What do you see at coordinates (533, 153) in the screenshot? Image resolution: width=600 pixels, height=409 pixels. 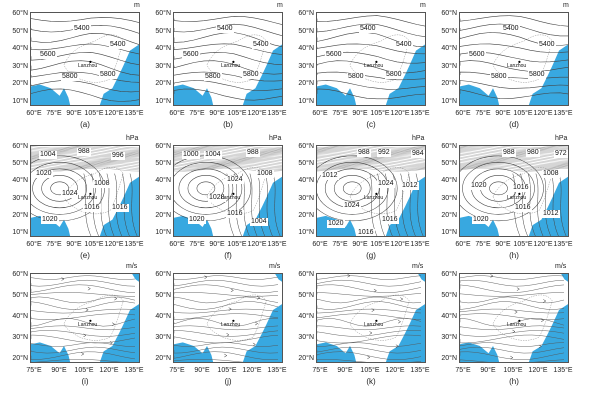 I see `contour-label: 980` at bounding box center [533, 153].